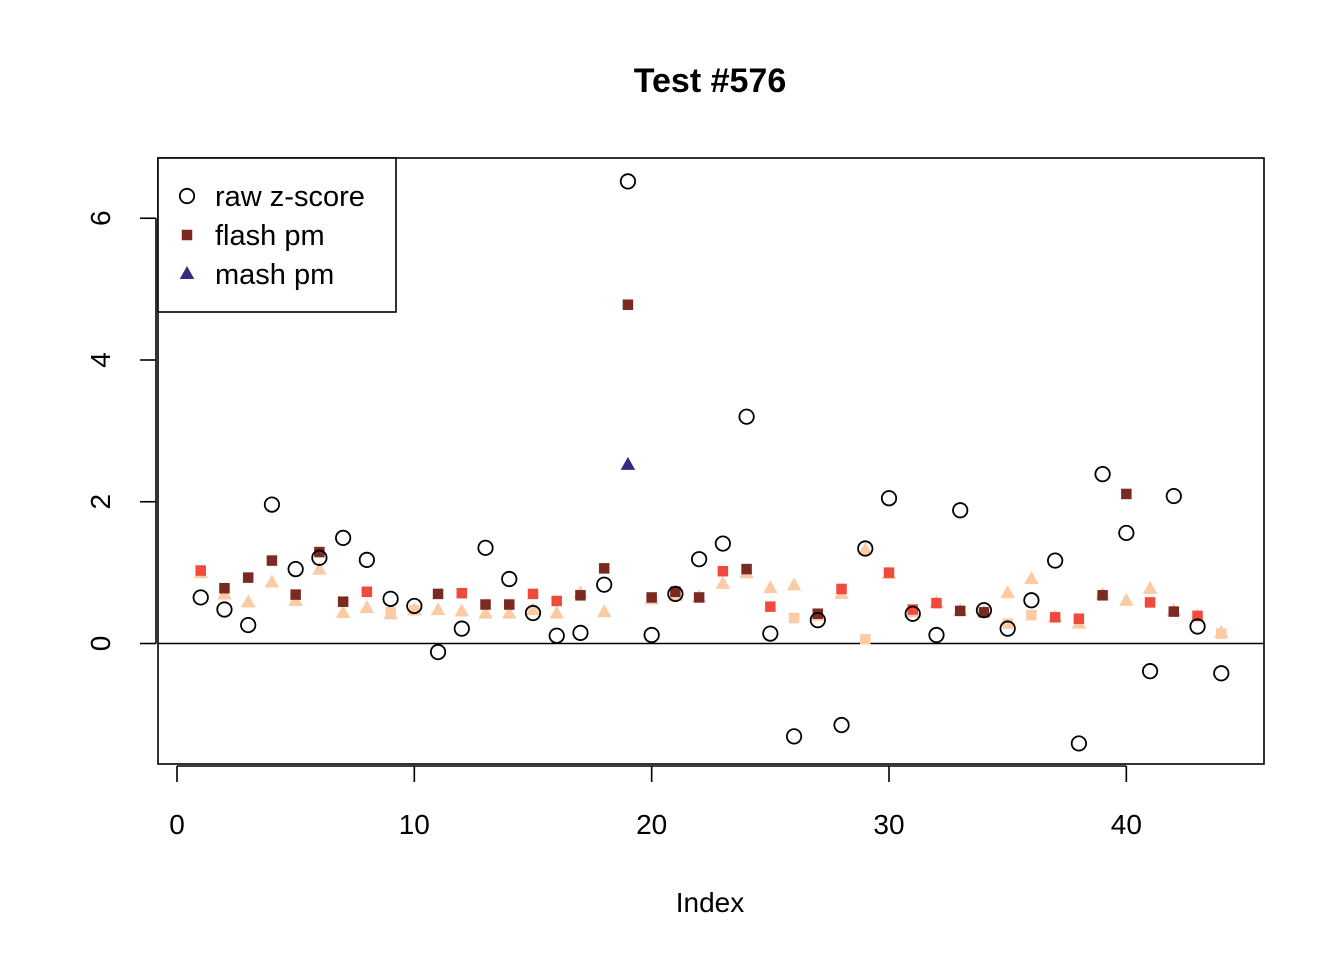 The image size is (1344, 960). What do you see at coordinates (711, 547) in the screenshot?
I see `series-mash-pm` at bounding box center [711, 547].